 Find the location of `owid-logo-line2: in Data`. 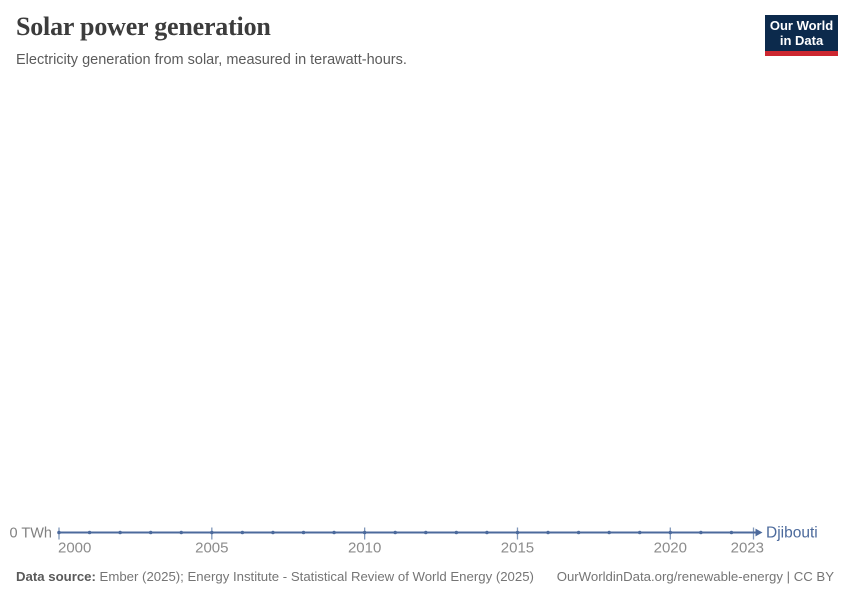

owid-logo-line2: in Data is located at coordinates (801, 40).